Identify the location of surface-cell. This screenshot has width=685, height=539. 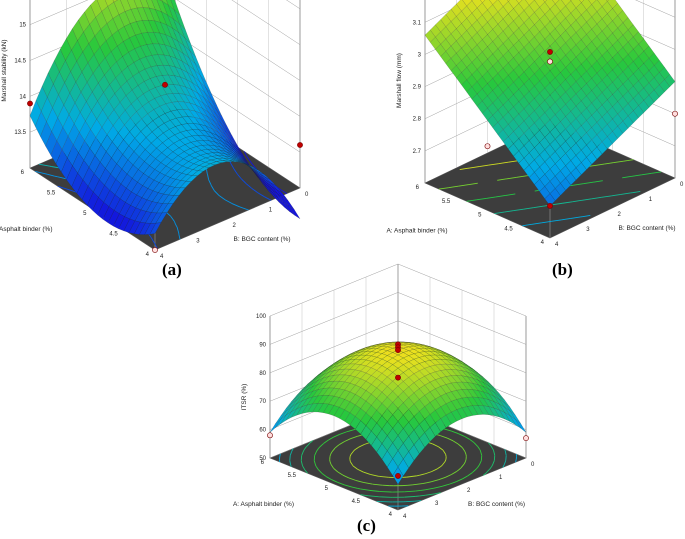
(508, 1).